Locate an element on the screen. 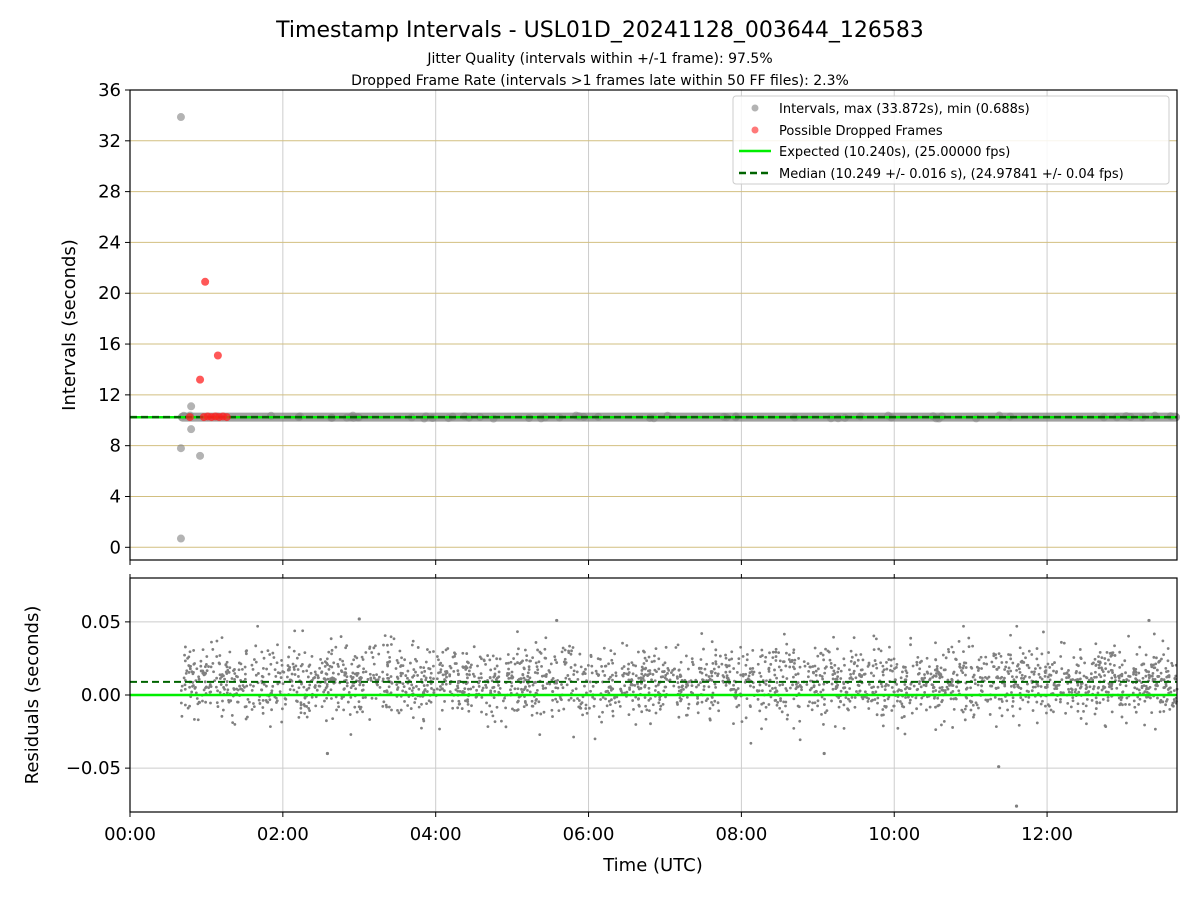 Image resolution: width=1200 pixels, height=900 pixels. y-tick-label: 28 is located at coordinates (109, 192).